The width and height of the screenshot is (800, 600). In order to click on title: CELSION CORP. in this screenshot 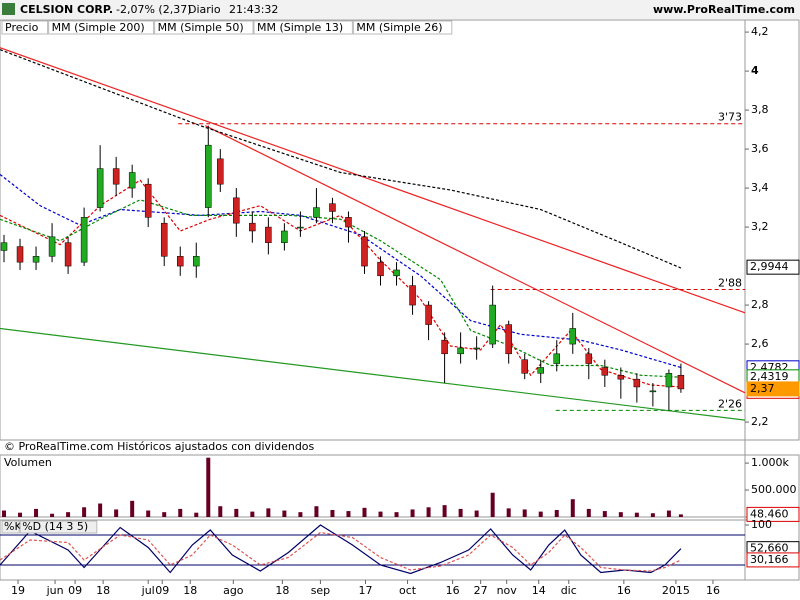, I will do `click(66, 9)`.